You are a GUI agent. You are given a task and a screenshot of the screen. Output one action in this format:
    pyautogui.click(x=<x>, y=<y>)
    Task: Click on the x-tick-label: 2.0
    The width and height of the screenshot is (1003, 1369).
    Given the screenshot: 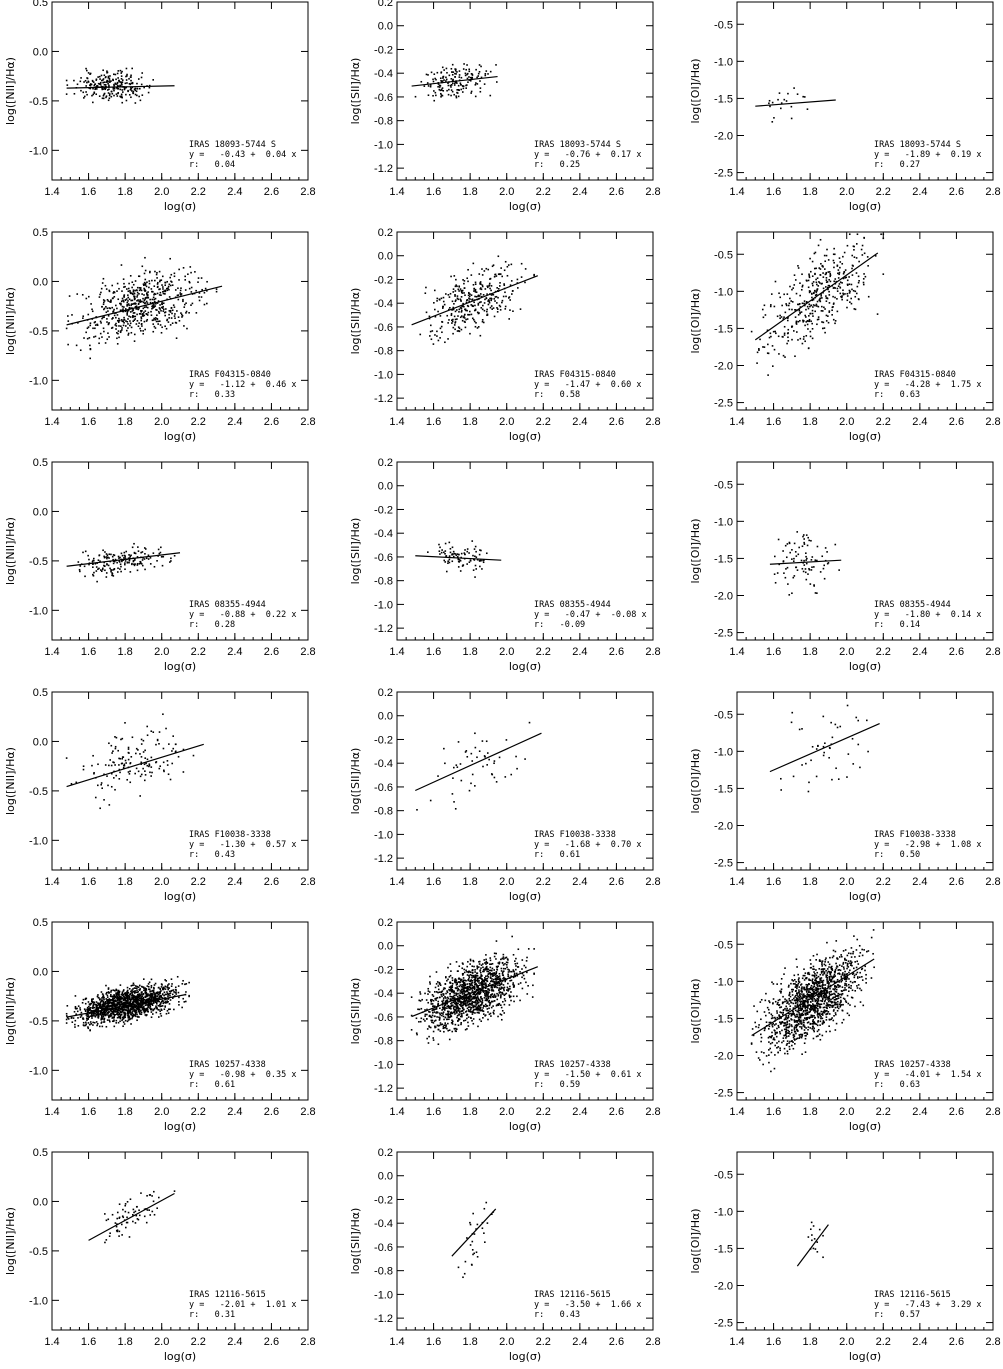 What is the action you would take?
    pyautogui.click(x=506, y=422)
    